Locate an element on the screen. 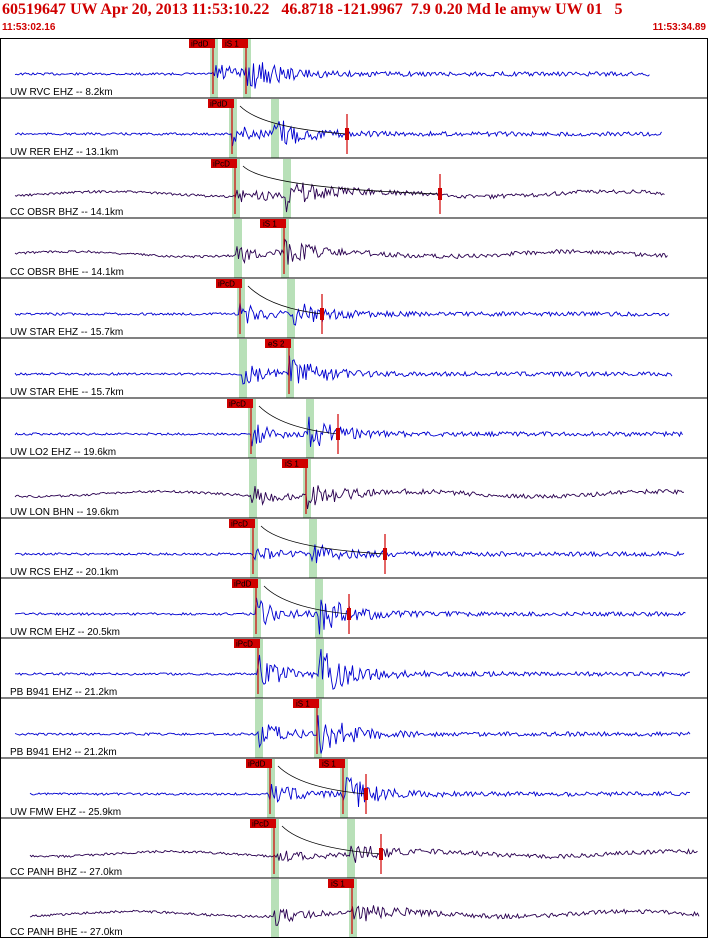 This screenshot has height=938, width=708. trace-panel: iPdD iS 1 UW RVC EHZ -- 8.2km is located at coordinates (354, 68).